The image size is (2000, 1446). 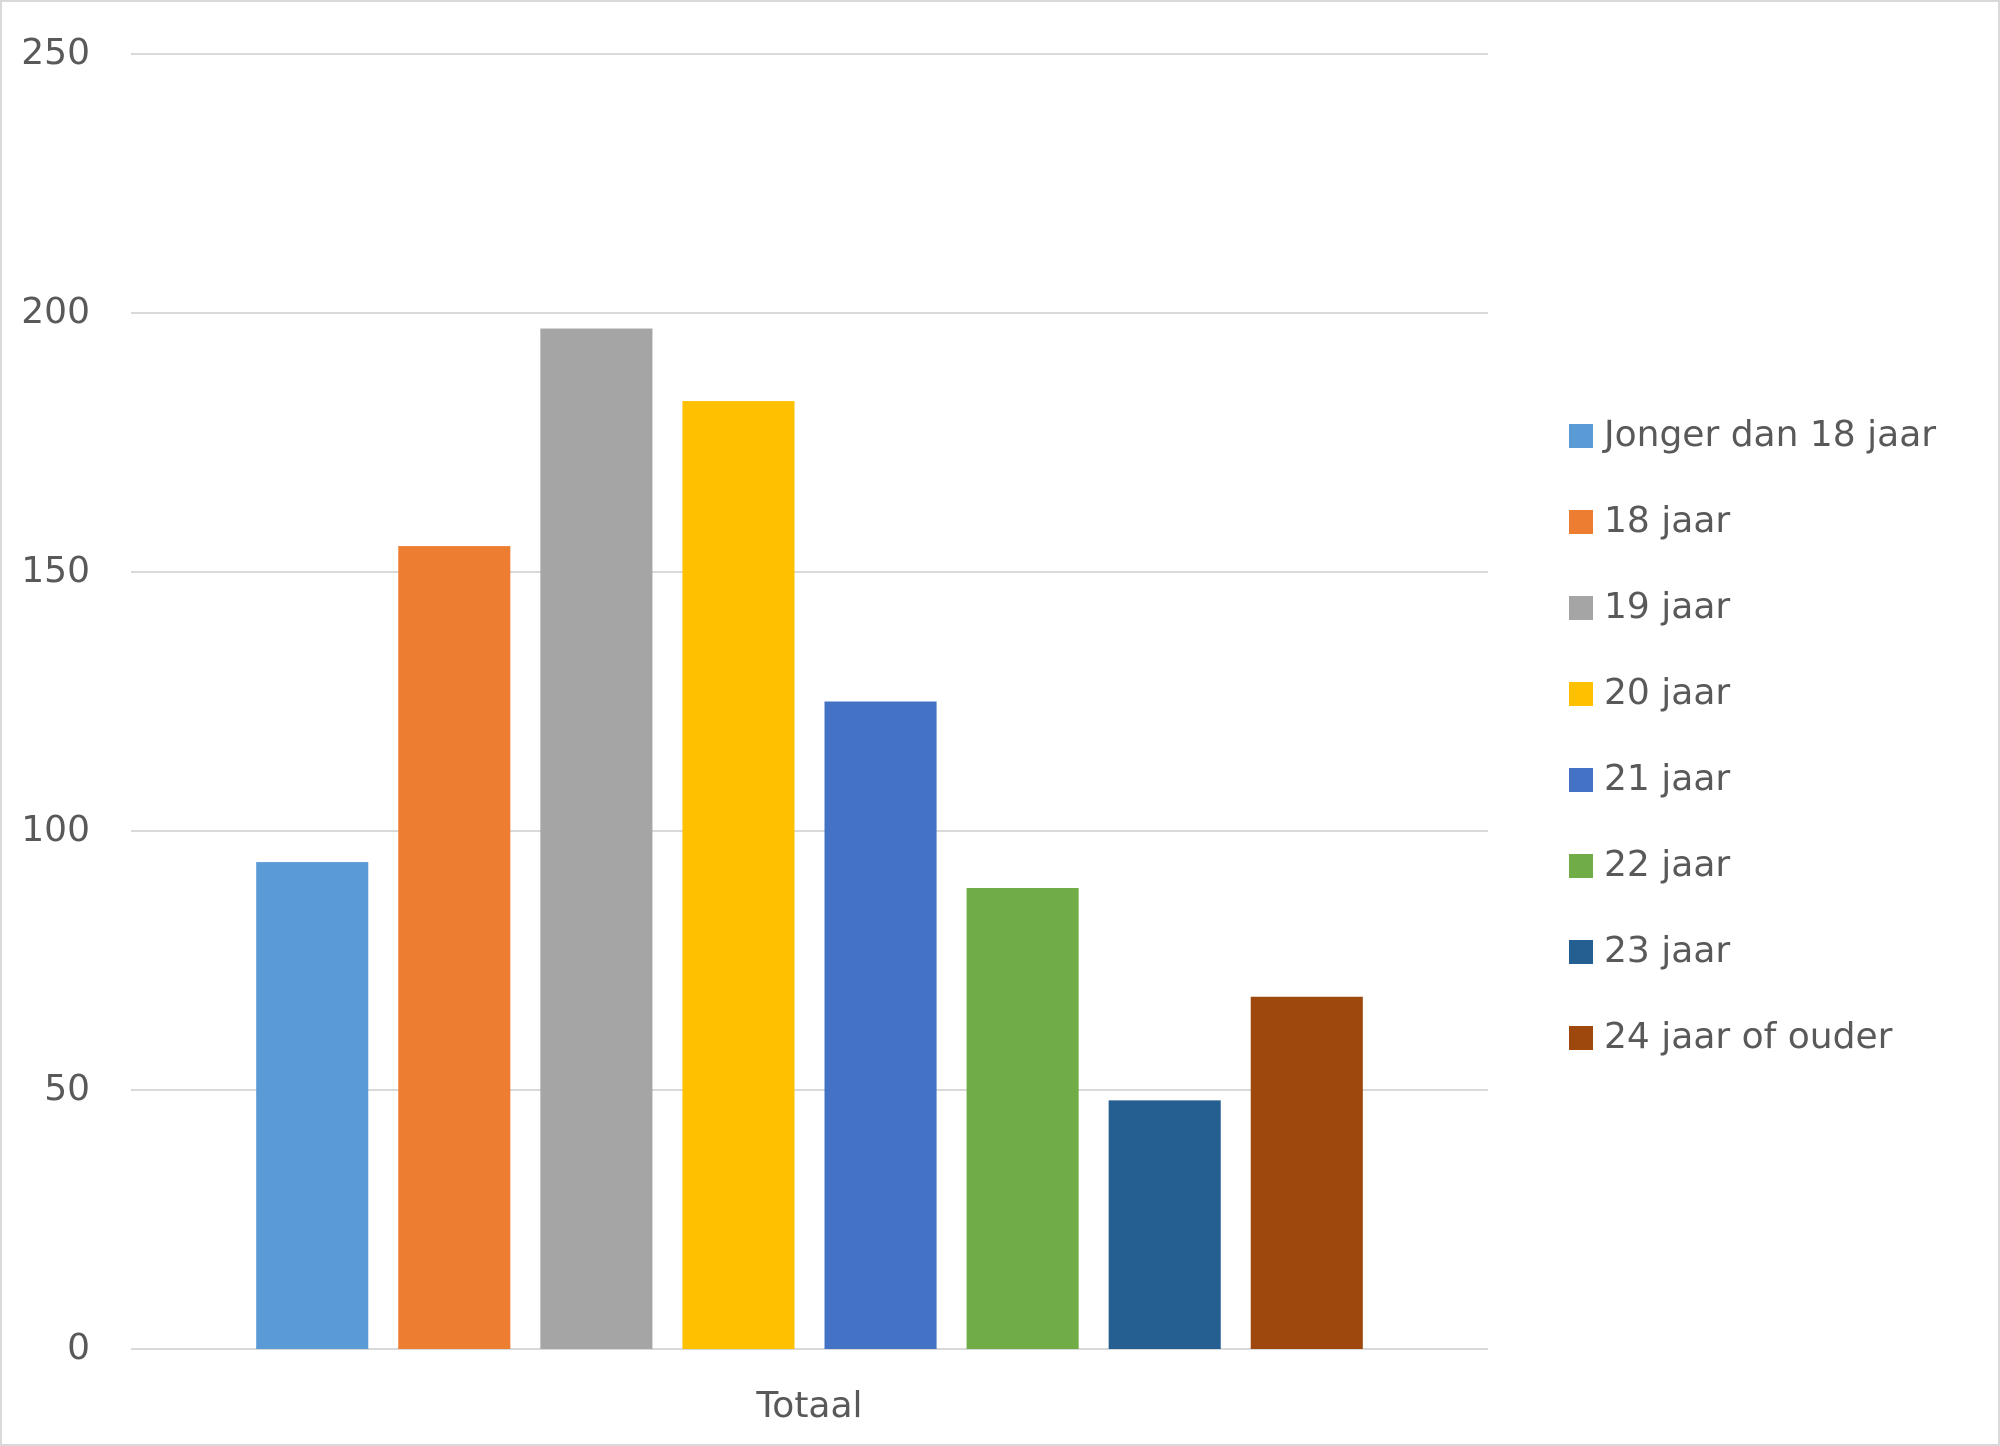 What do you see at coordinates (1667, 606) in the screenshot?
I see `legend-label: 19 jaar` at bounding box center [1667, 606].